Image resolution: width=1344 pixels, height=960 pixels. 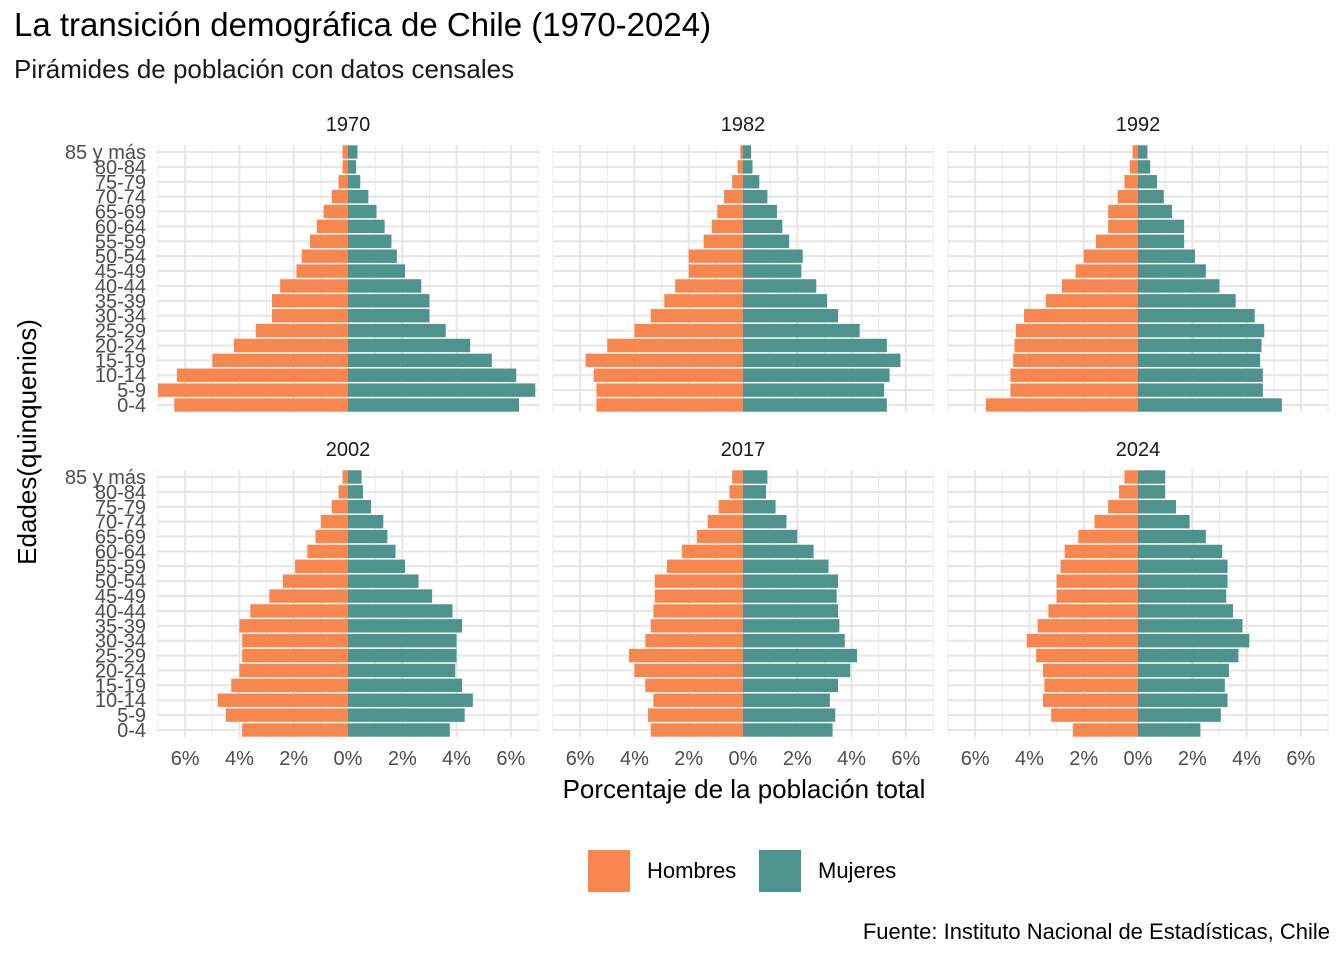 I want to click on y-tick-label: 40-44, so click(x=120, y=287).